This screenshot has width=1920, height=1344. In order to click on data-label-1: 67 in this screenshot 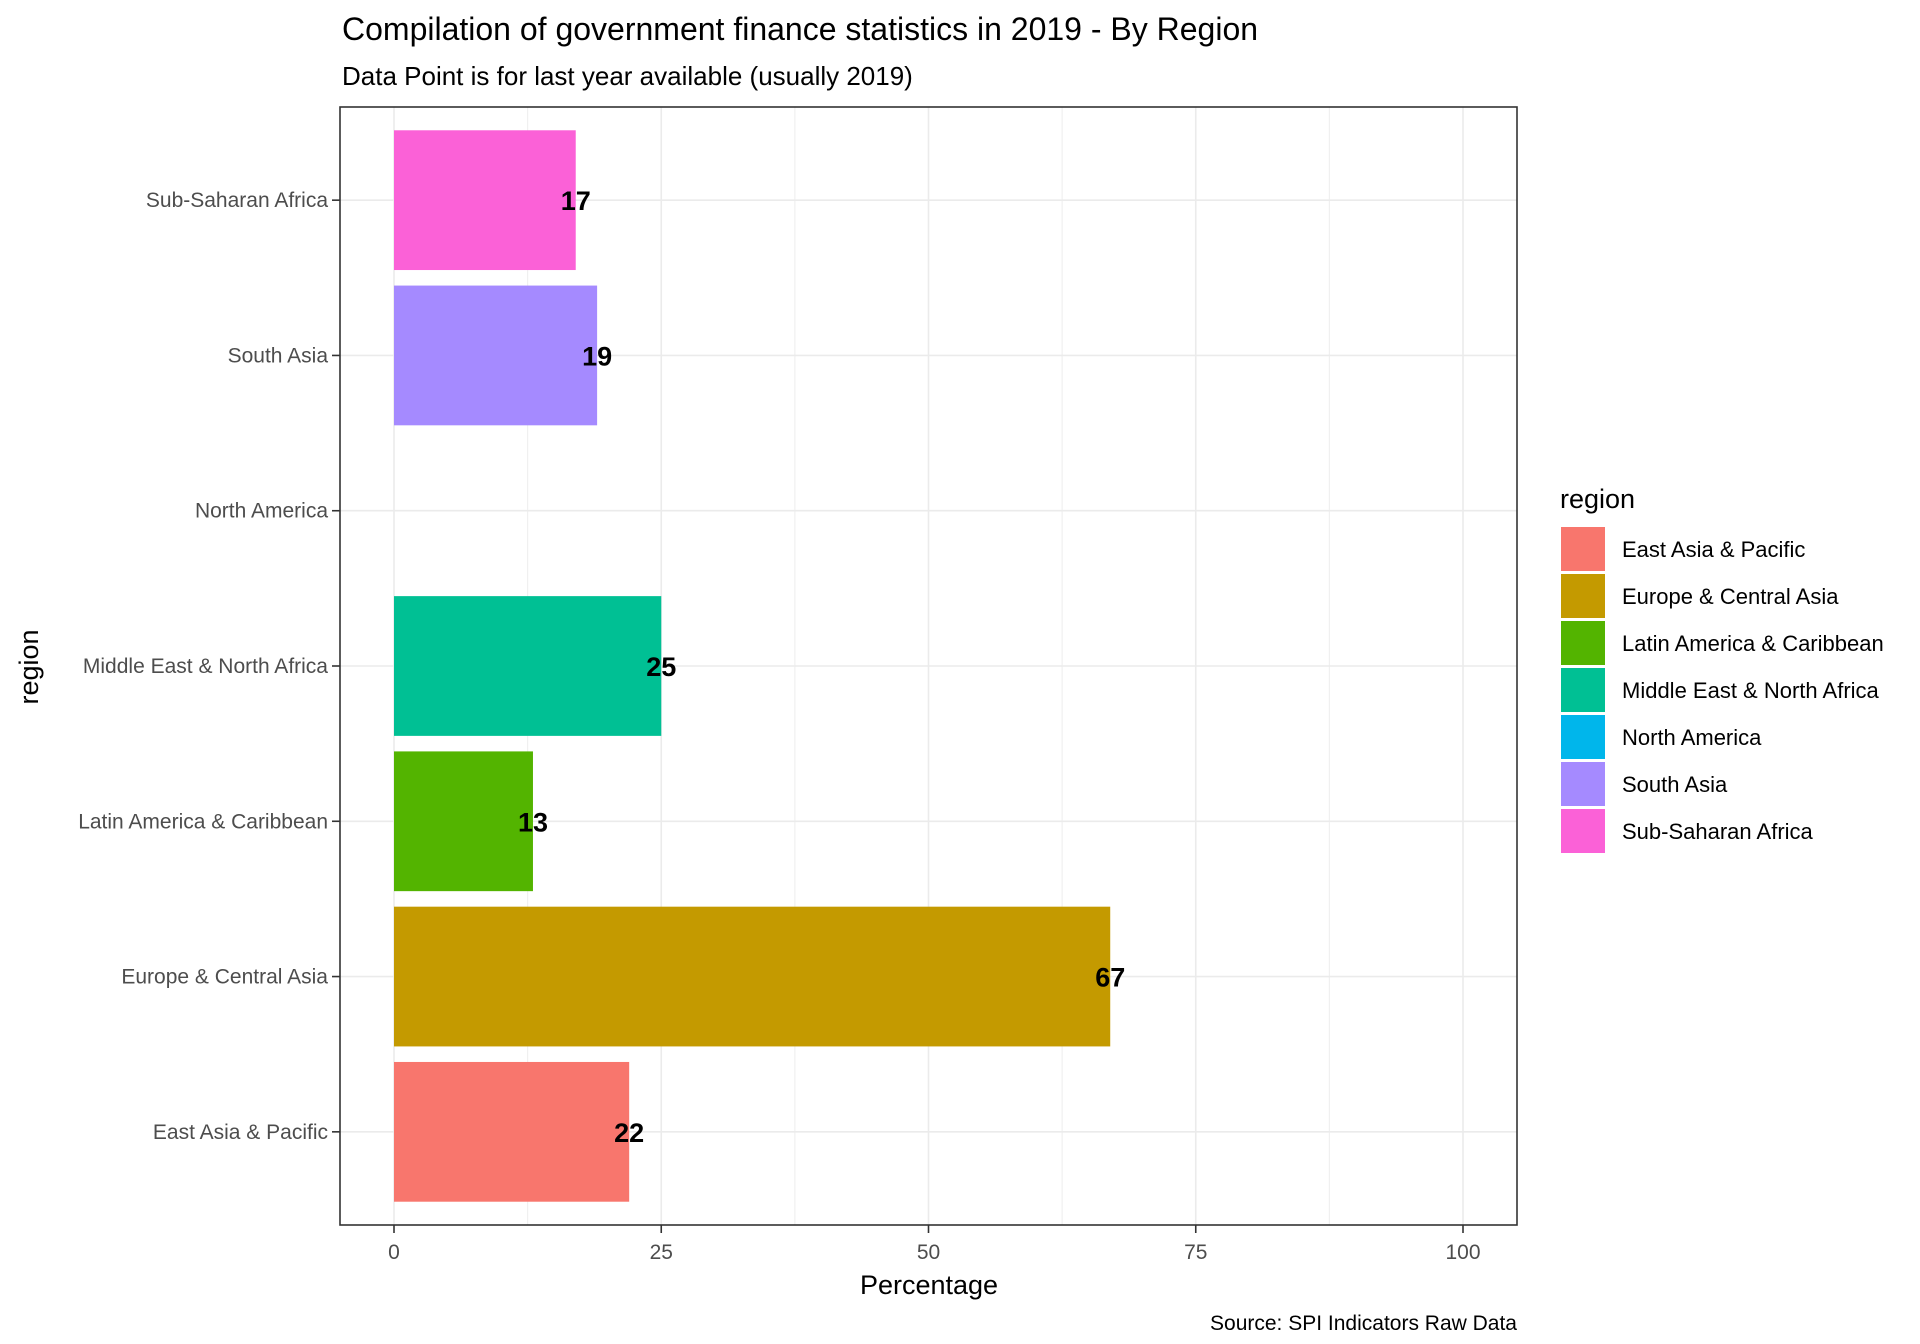, I will do `click(1110, 978)`.